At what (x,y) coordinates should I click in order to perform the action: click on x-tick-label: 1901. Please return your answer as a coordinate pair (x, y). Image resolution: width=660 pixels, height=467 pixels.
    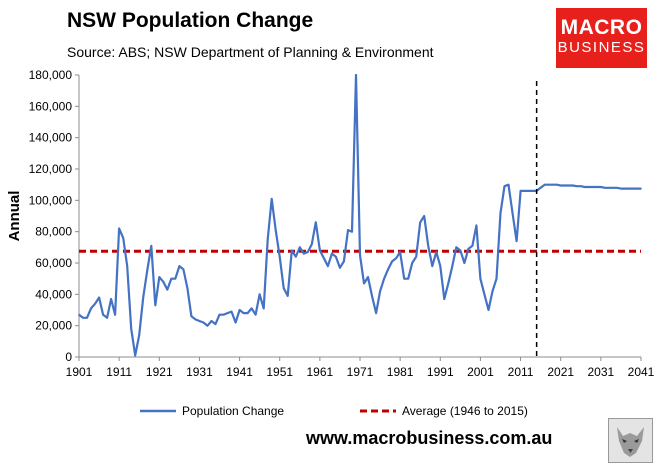
    Looking at the image, I should click on (79, 372).